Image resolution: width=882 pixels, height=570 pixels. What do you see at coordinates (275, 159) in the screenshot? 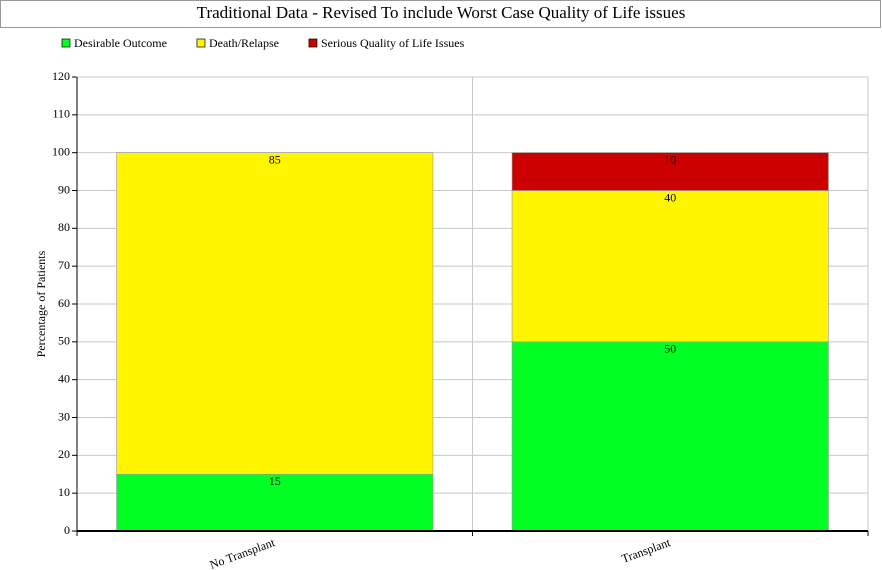
I see `data-label: 85` at bounding box center [275, 159].